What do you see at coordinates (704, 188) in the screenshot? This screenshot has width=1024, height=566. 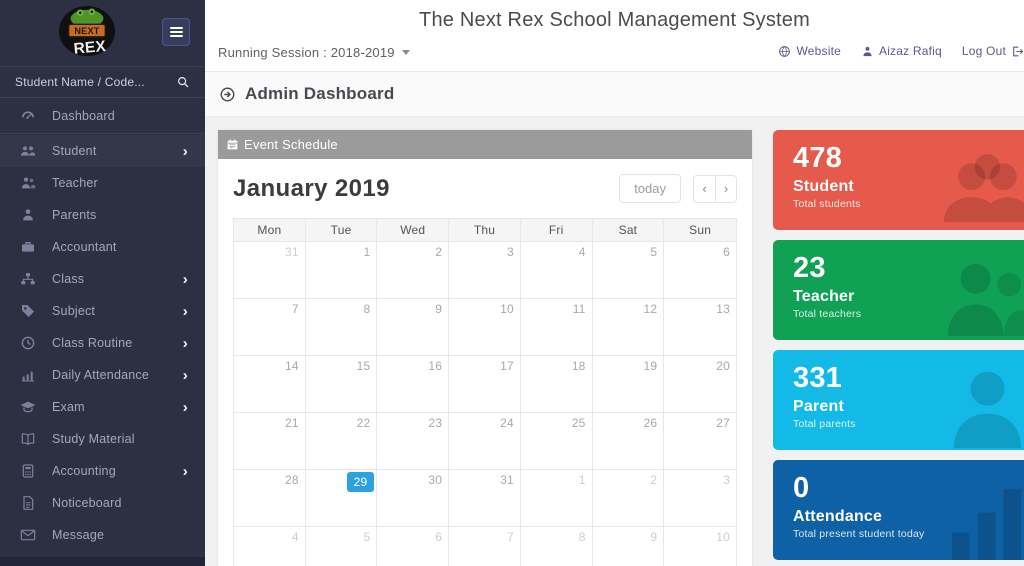 I see `prev-month-button: ‹` at bounding box center [704, 188].